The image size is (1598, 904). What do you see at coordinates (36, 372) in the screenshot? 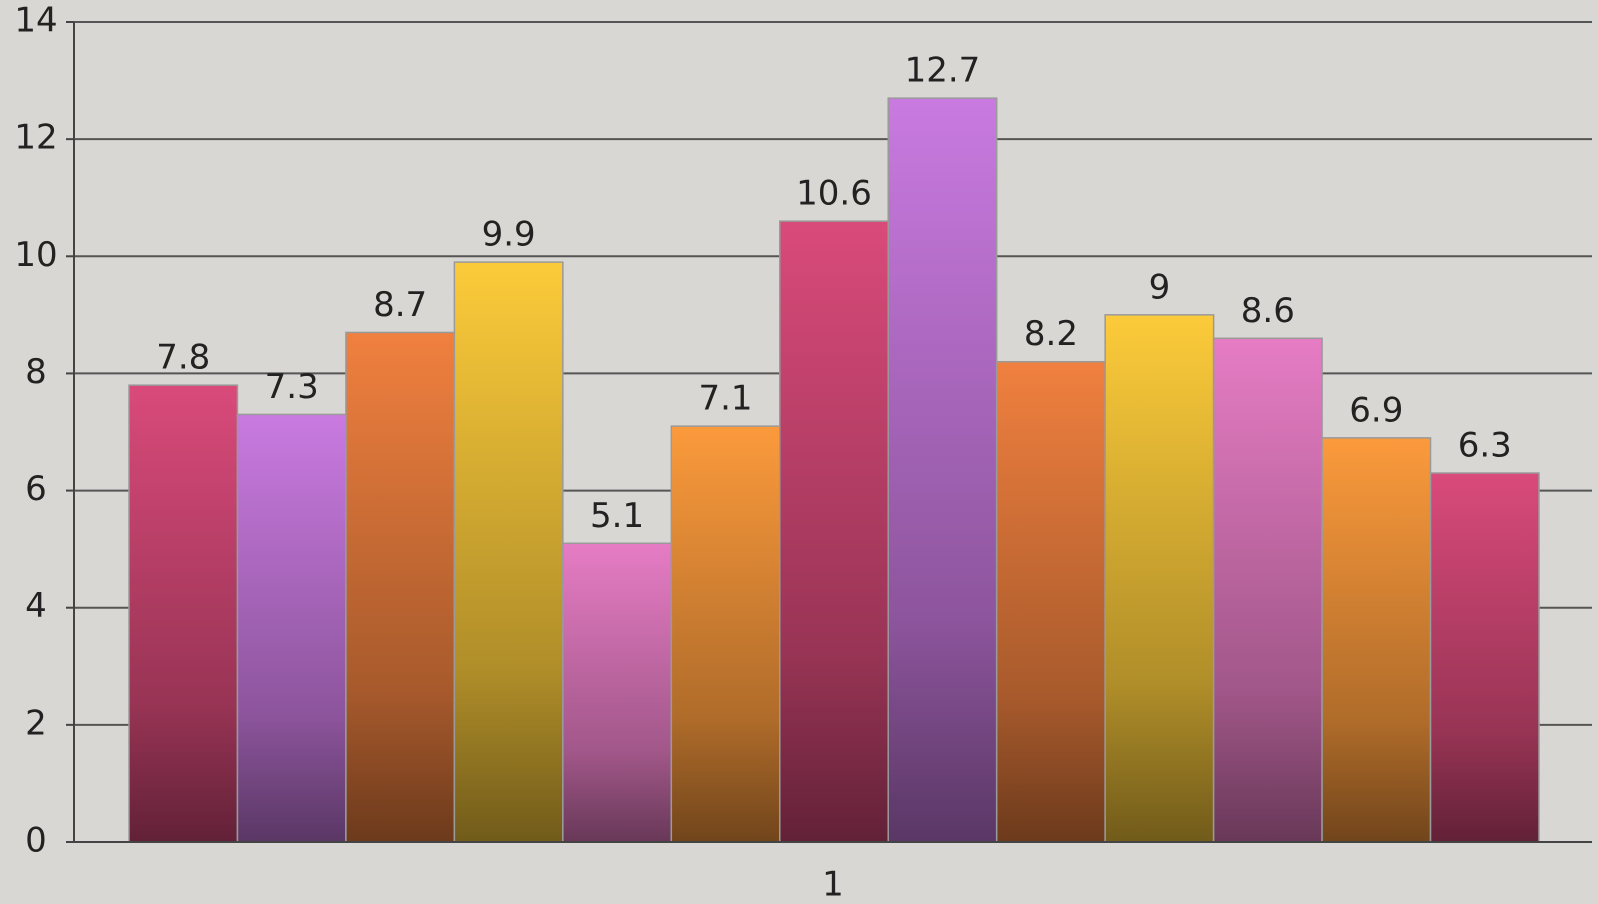
I see `y-tick-label: 8` at bounding box center [36, 372].